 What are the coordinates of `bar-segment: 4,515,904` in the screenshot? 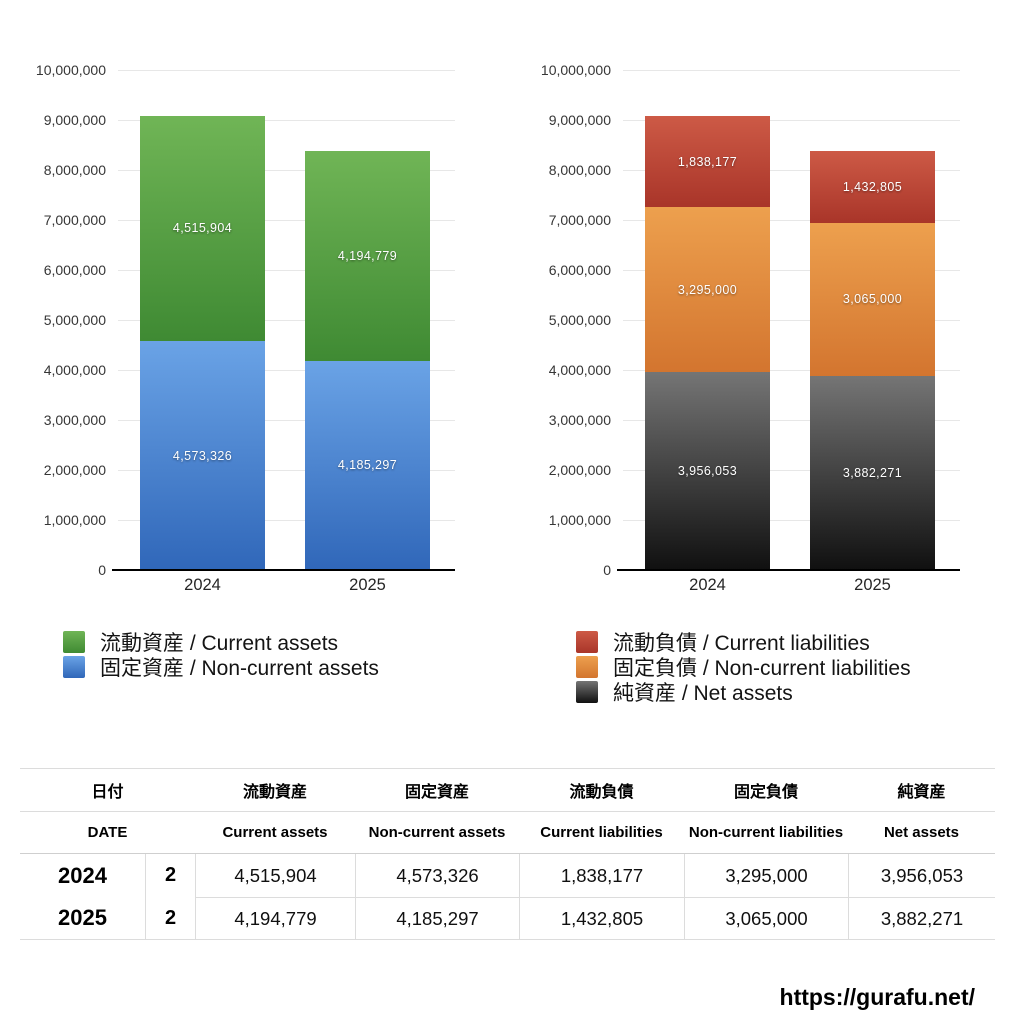 It's located at (202, 228).